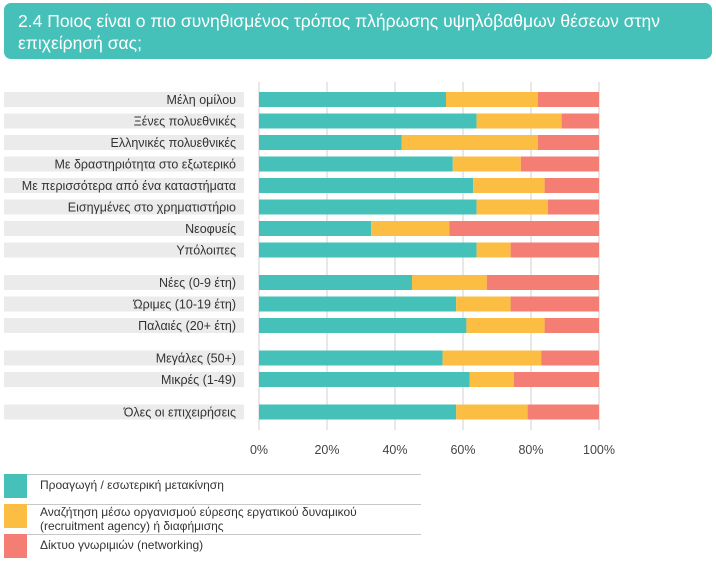 The width and height of the screenshot is (716, 567). I want to click on category-label: Με περισσότερα από ένα καταστήματα, so click(129, 186).